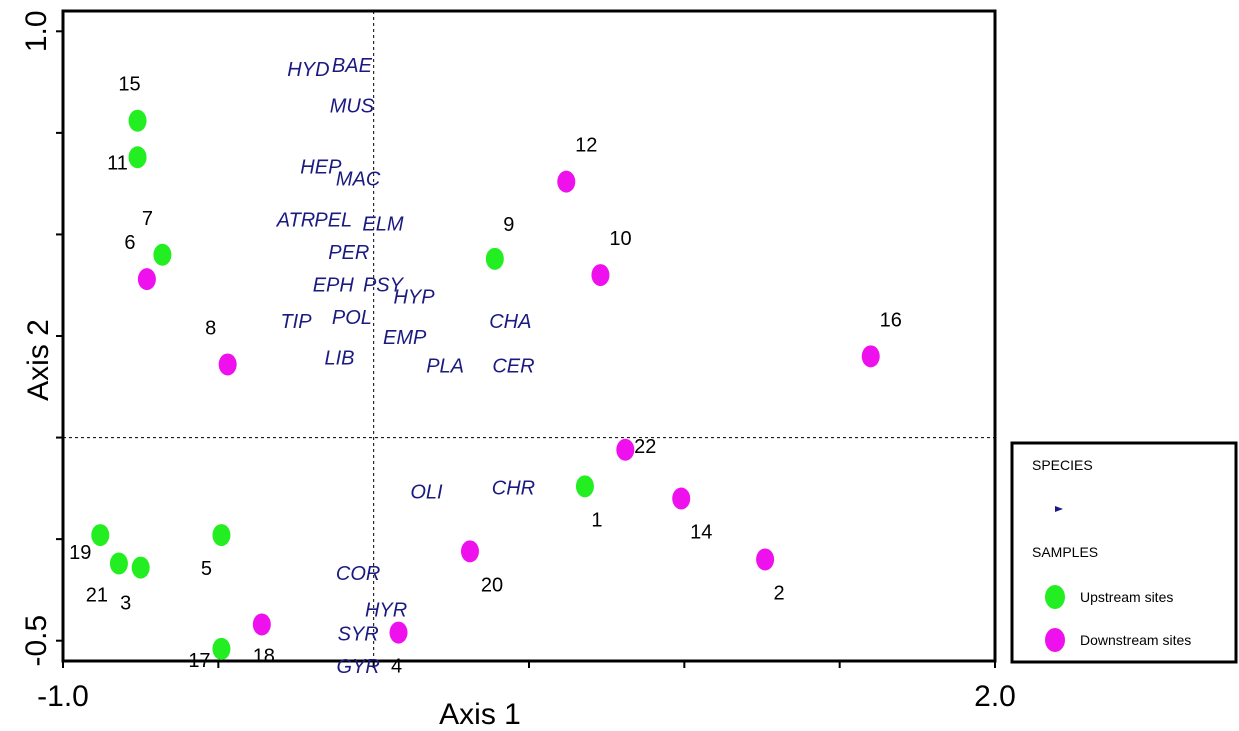 The height and width of the screenshot is (731, 1239). Describe the element at coordinates (779, 593) in the screenshot. I see `site-number-label: 2` at that location.